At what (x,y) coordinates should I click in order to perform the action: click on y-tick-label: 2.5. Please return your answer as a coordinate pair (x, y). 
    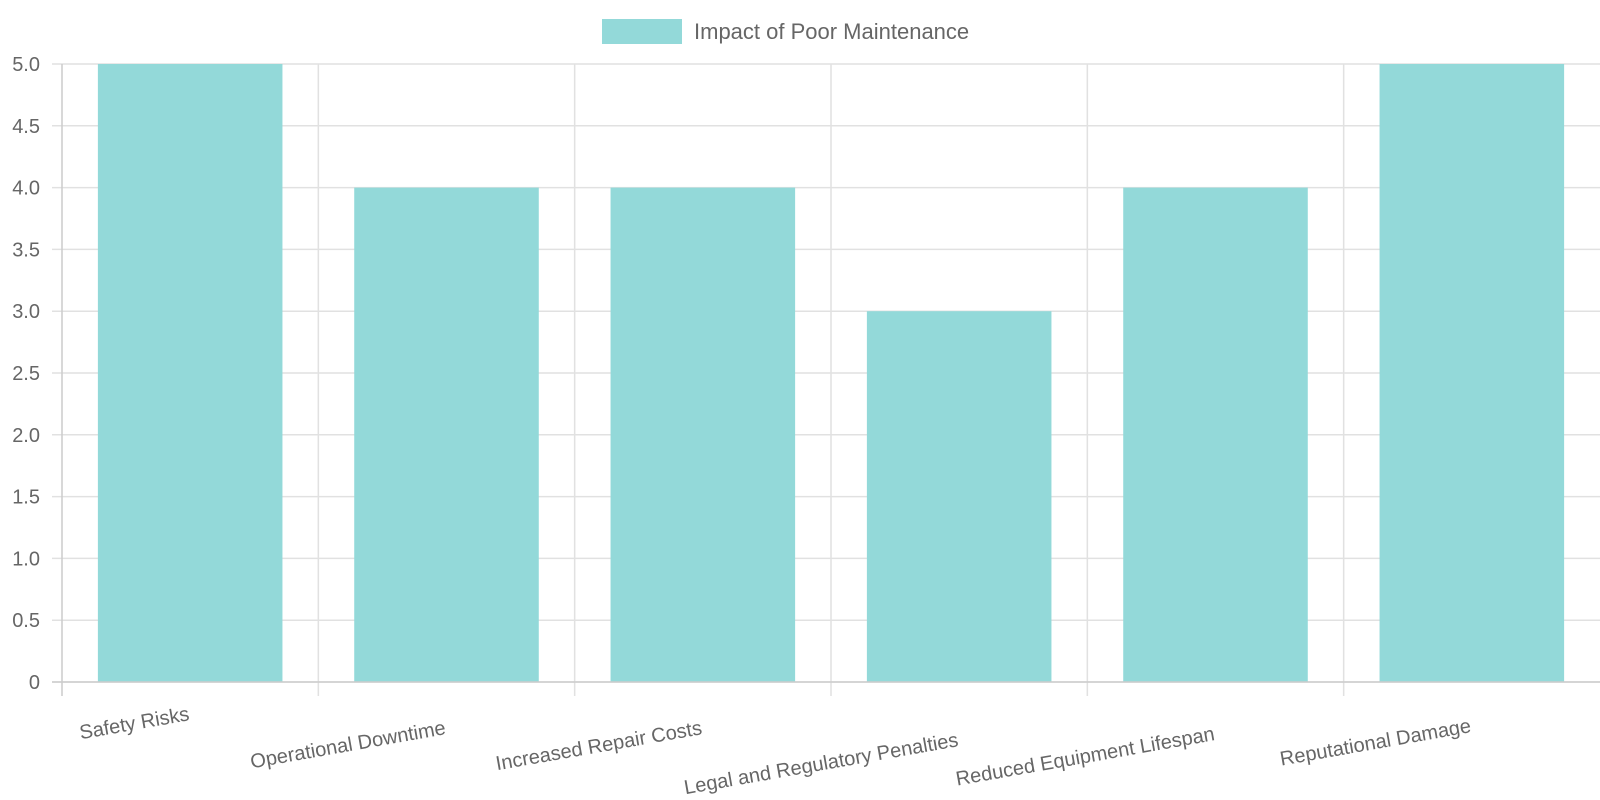
    Looking at the image, I should click on (26, 374).